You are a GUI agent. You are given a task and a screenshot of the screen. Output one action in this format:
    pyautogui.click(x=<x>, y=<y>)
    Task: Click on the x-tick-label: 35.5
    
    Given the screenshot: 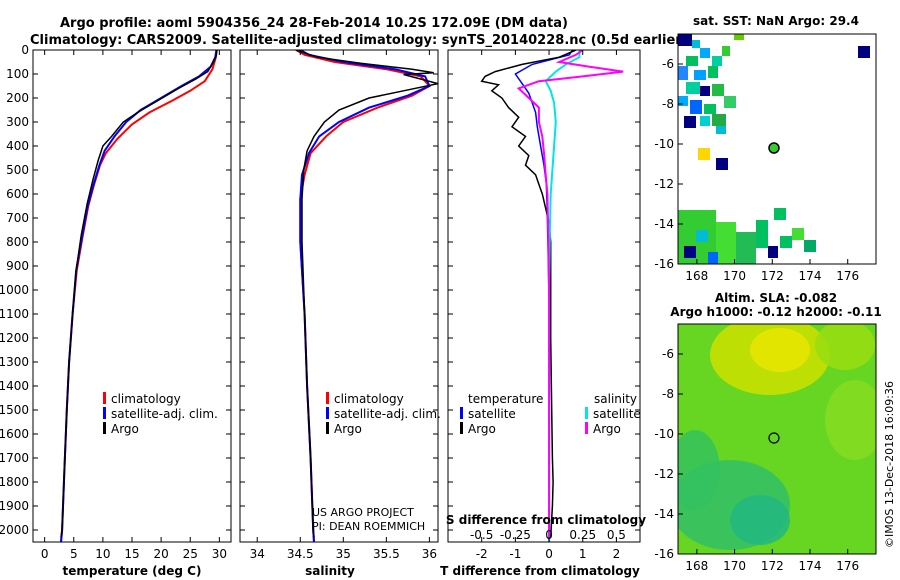 What is the action you would take?
    pyautogui.click(x=386, y=554)
    